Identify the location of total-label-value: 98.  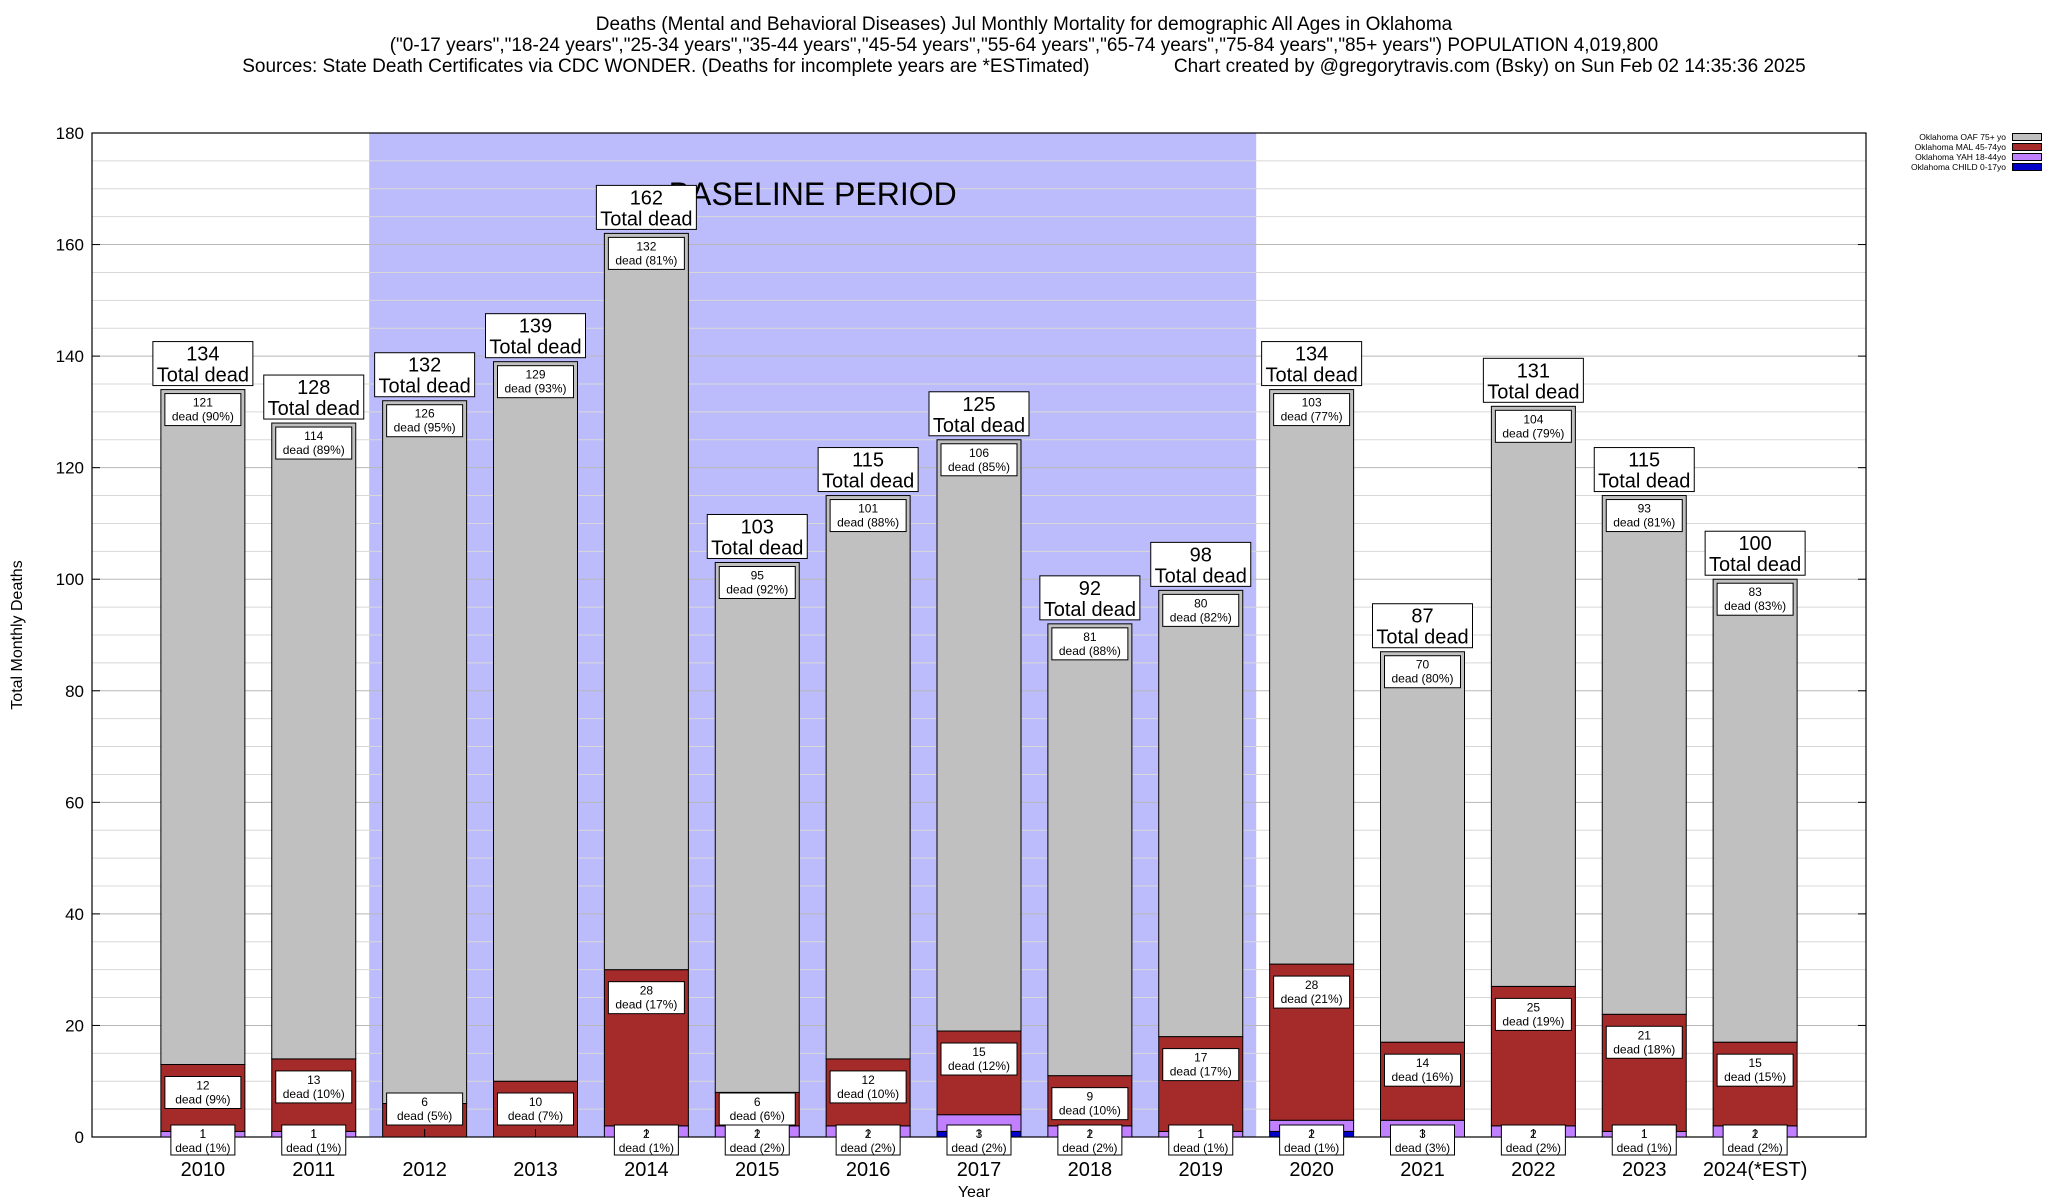
(1201, 555).